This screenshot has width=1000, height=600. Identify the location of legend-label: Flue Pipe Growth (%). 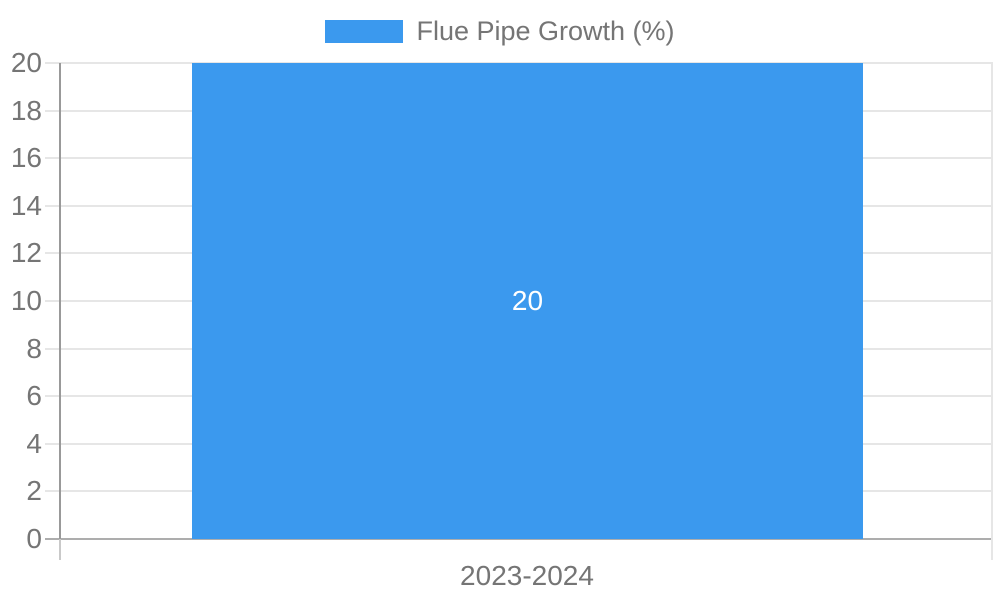
(545, 30).